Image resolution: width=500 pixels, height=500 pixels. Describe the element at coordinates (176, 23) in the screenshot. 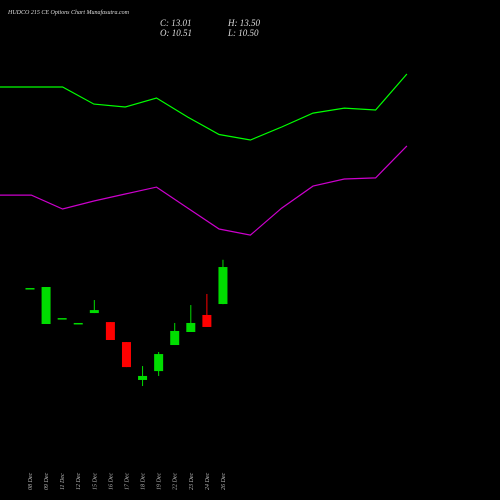

I see `ohlc-close: C: 13.01` at that location.